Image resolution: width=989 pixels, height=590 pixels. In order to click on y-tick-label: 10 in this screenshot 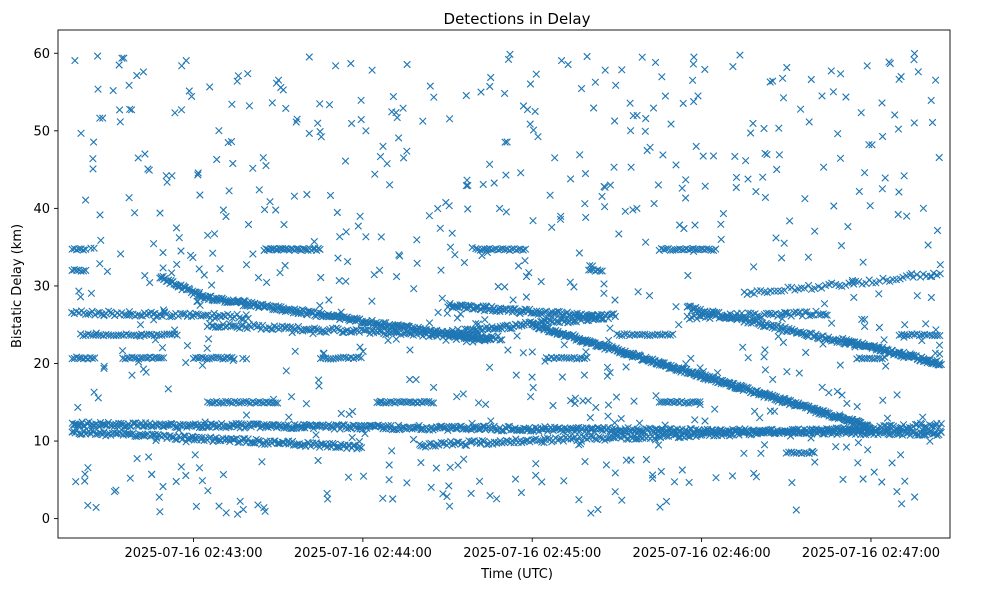, I will do `click(41, 442)`.